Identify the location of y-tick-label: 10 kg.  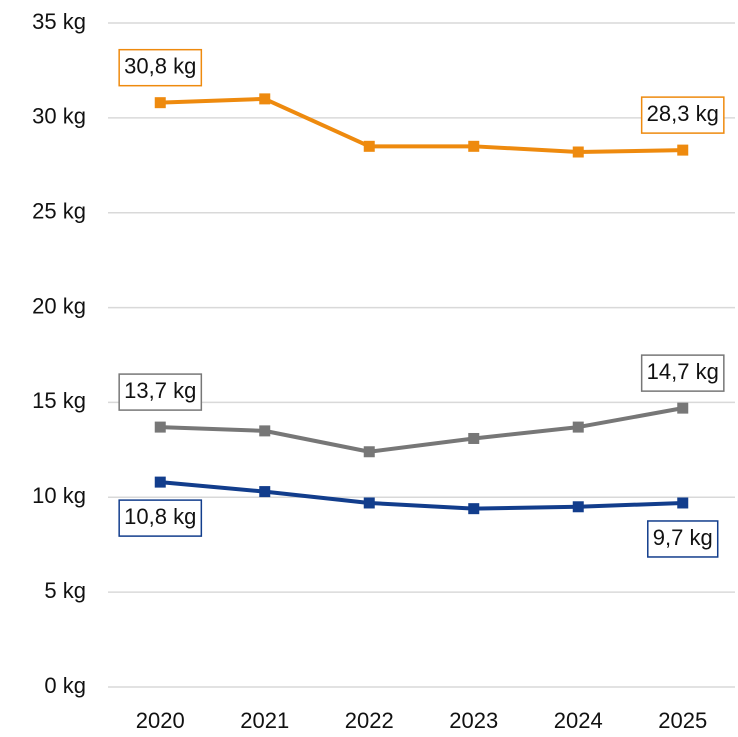
(59, 495).